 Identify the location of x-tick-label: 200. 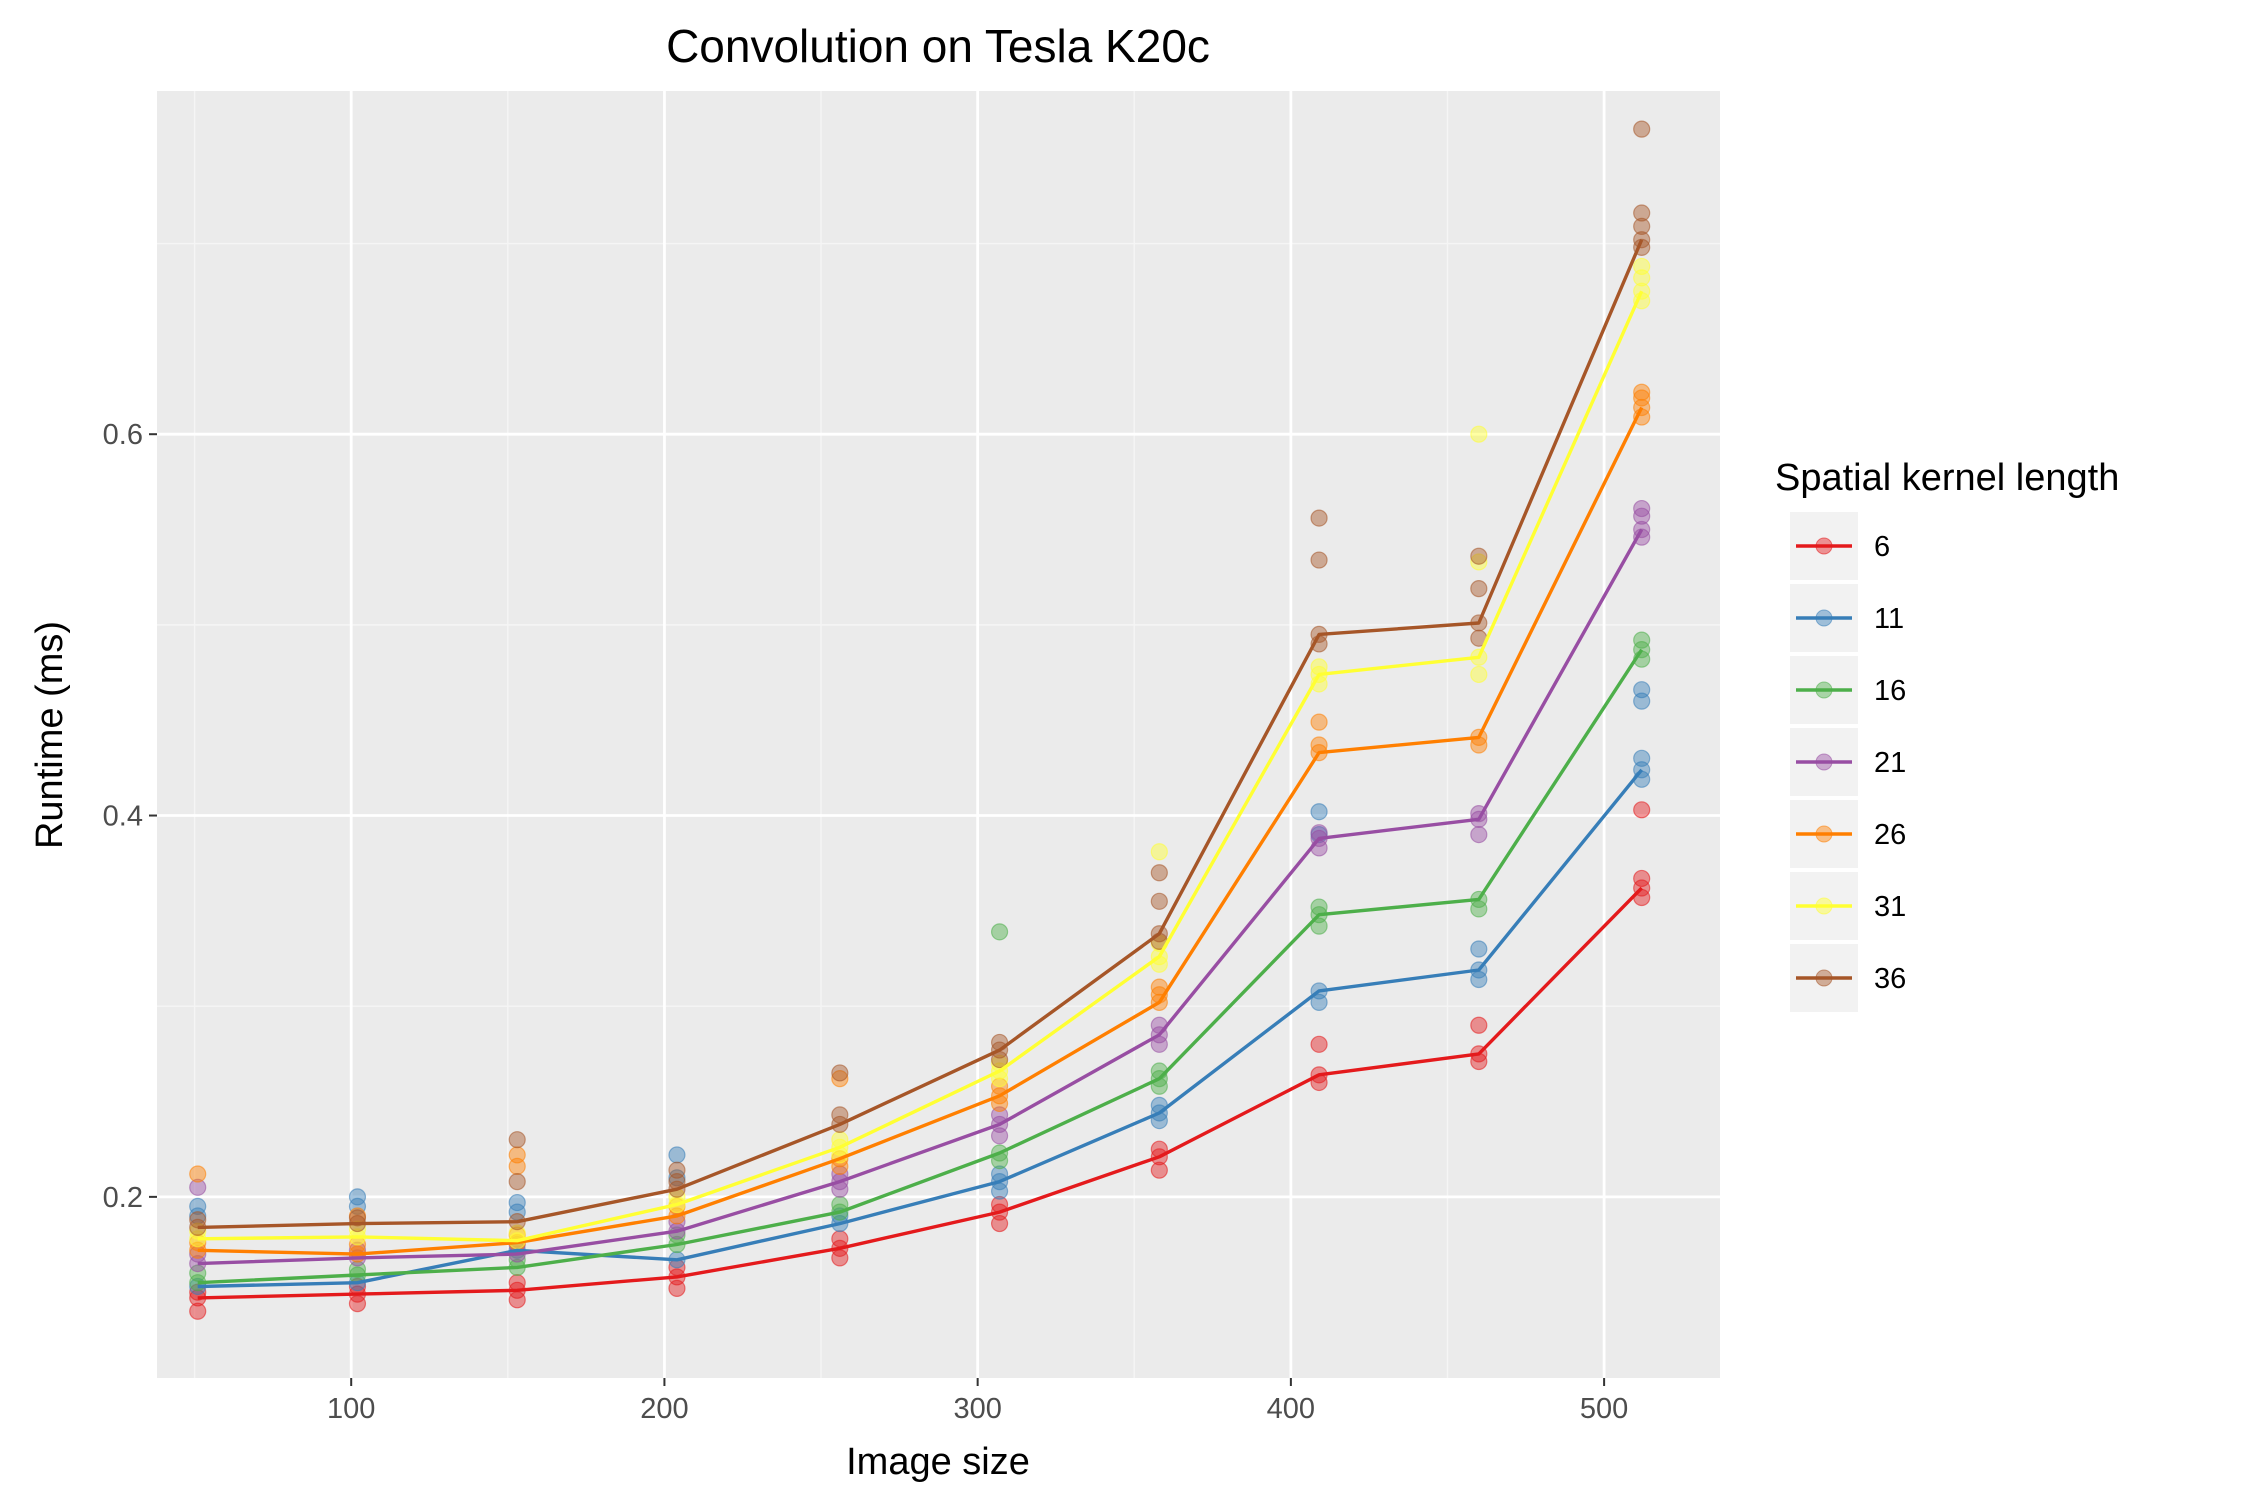
(664, 1409).